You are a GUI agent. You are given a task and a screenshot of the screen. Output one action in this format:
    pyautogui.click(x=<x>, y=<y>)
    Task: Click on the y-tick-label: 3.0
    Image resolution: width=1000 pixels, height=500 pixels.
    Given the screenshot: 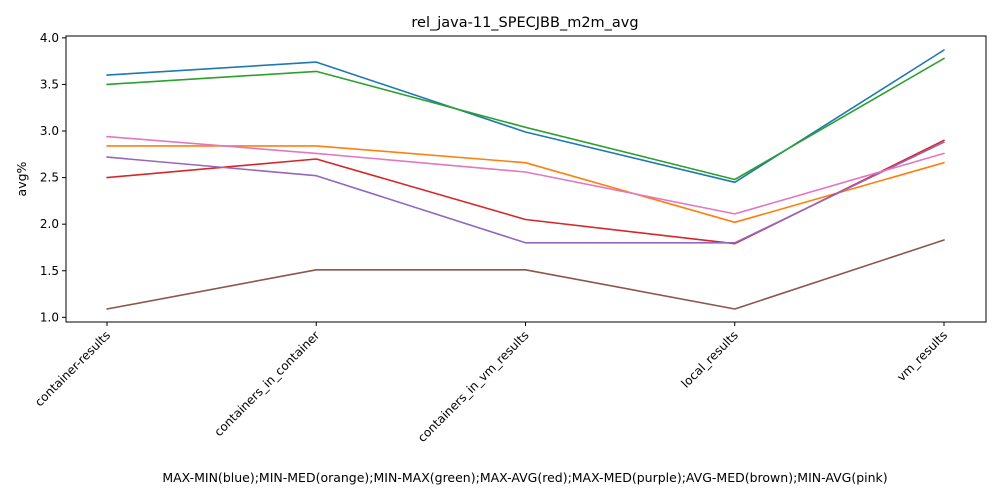 What is the action you would take?
    pyautogui.click(x=49, y=131)
    